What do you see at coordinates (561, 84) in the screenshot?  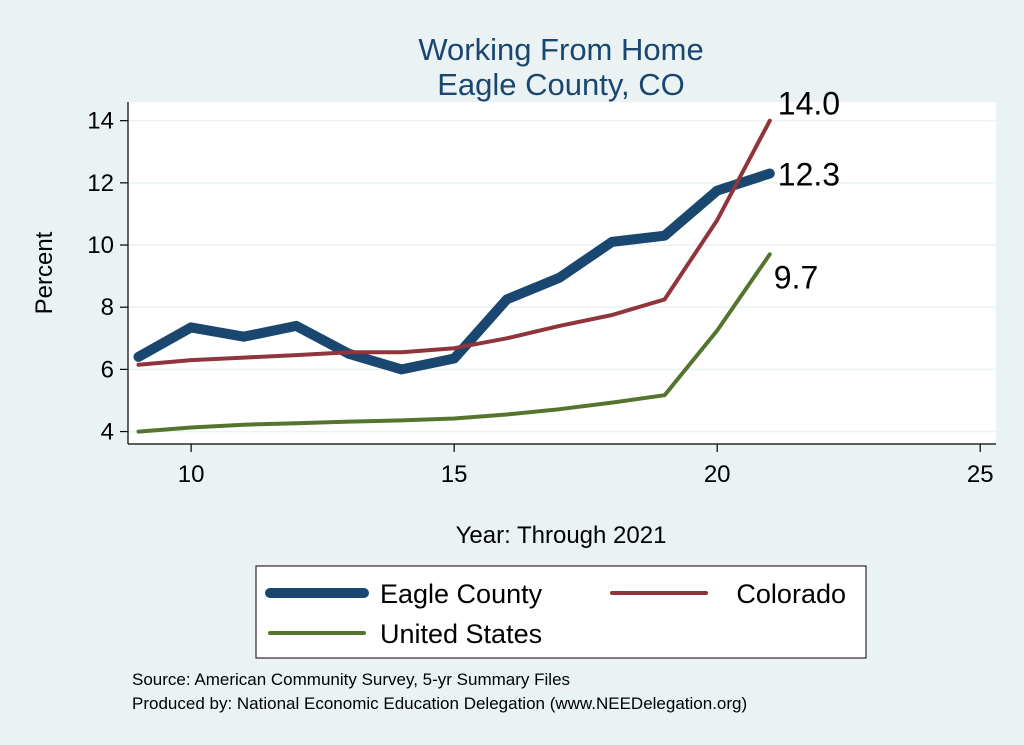 I see `chart-title-line-2: Eagle County, CO` at bounding box center [561, 84].